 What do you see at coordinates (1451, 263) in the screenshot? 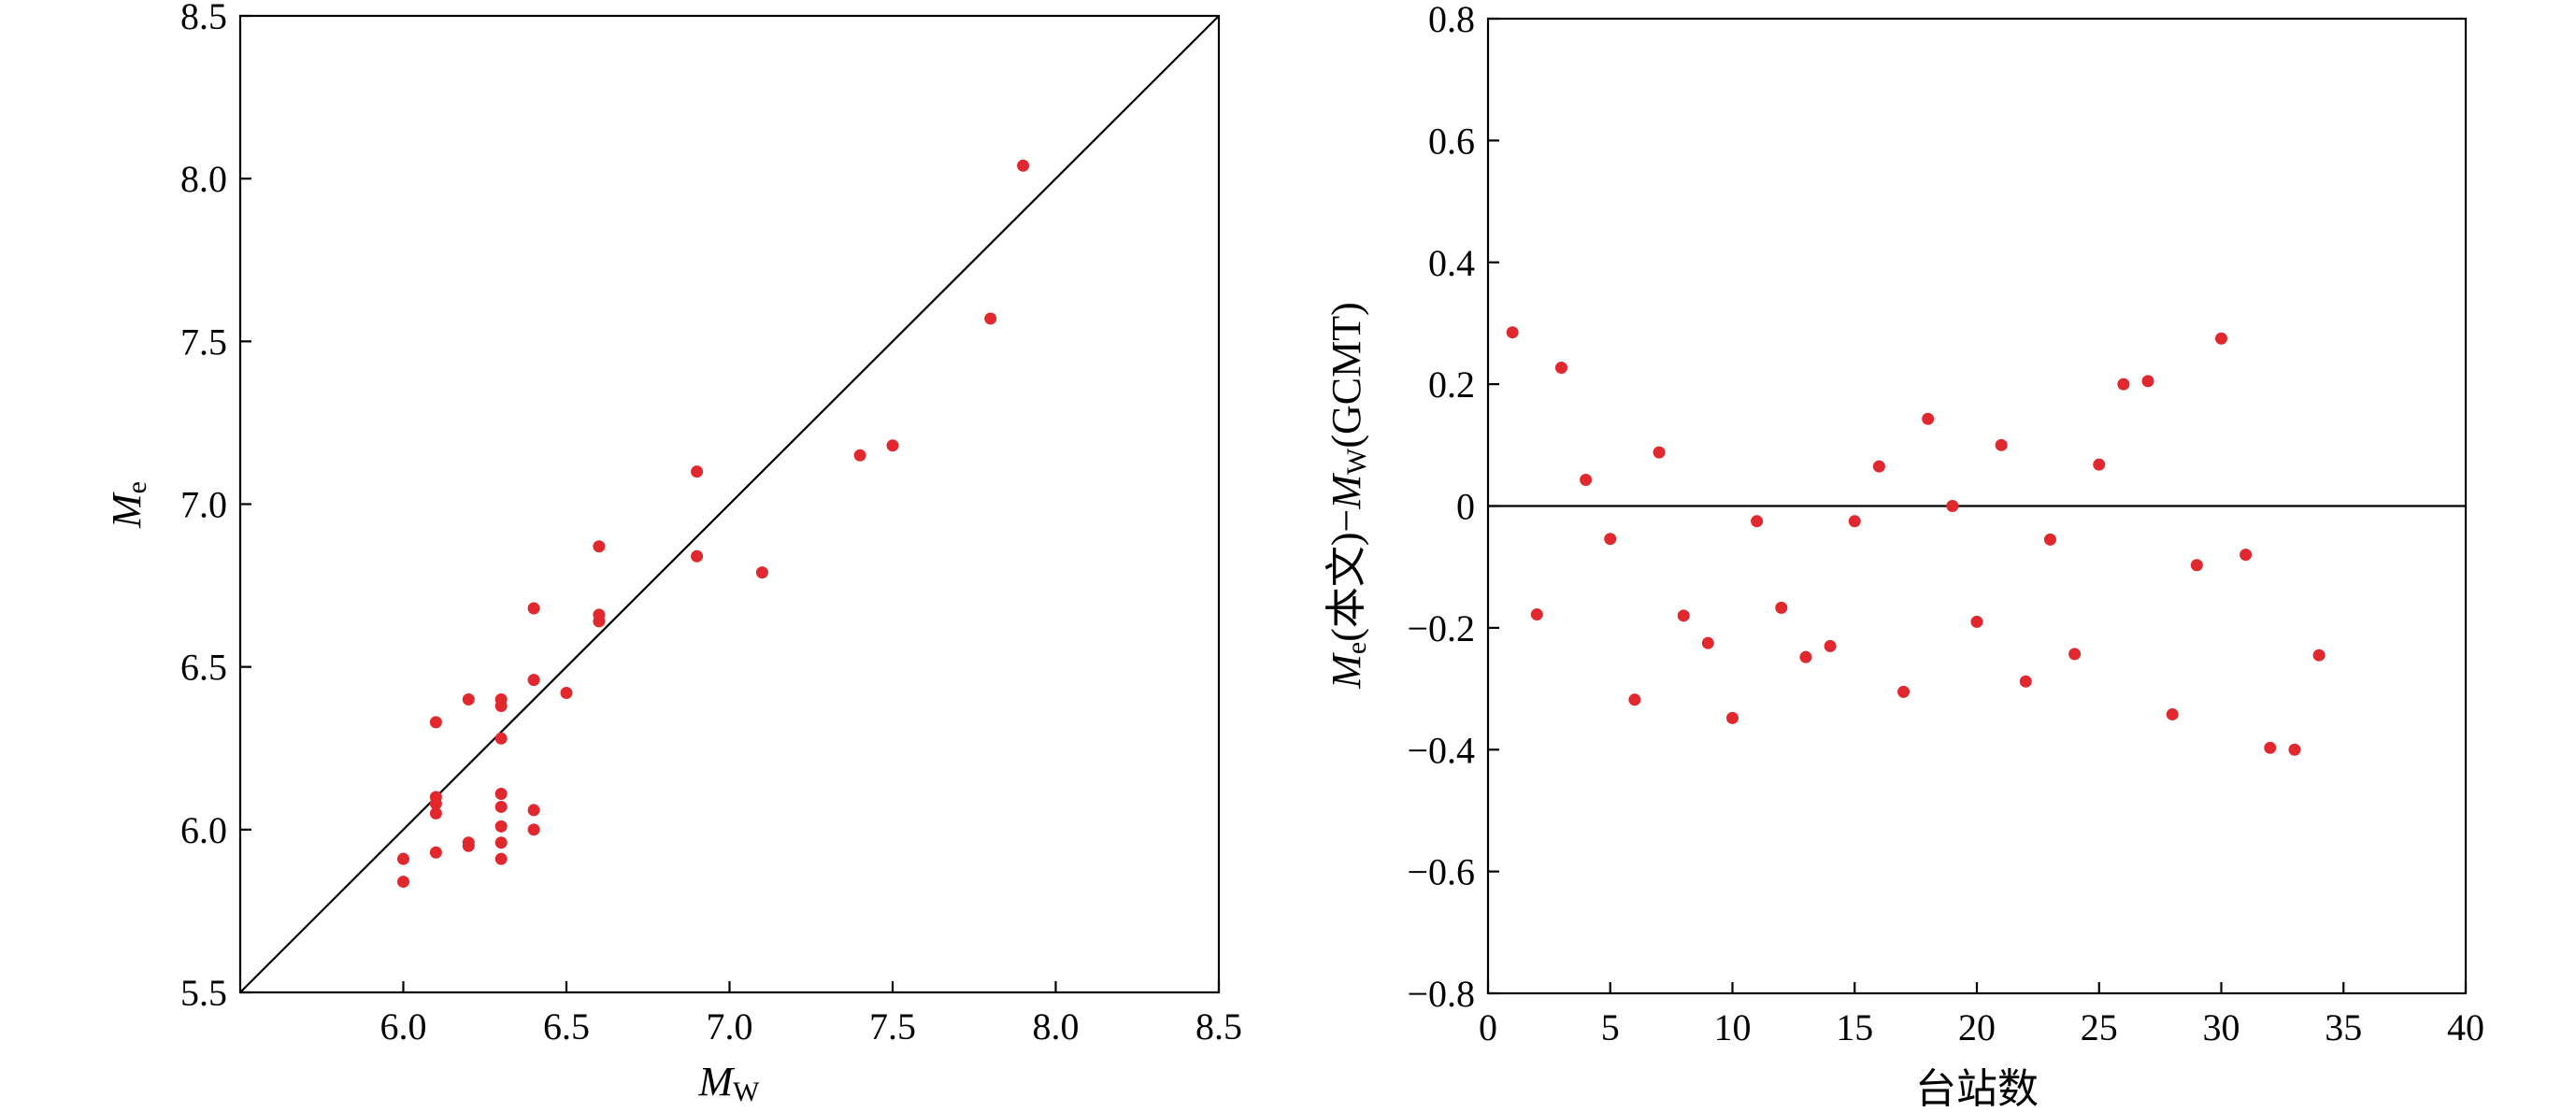
I see `y-tick-label: 0.4` at bounding box center [1451, 263].